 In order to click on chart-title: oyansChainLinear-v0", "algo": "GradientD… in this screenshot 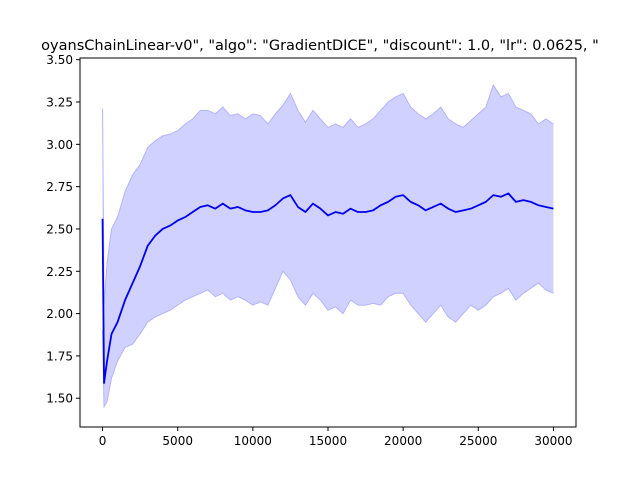, I will do `click(320, 46)`.